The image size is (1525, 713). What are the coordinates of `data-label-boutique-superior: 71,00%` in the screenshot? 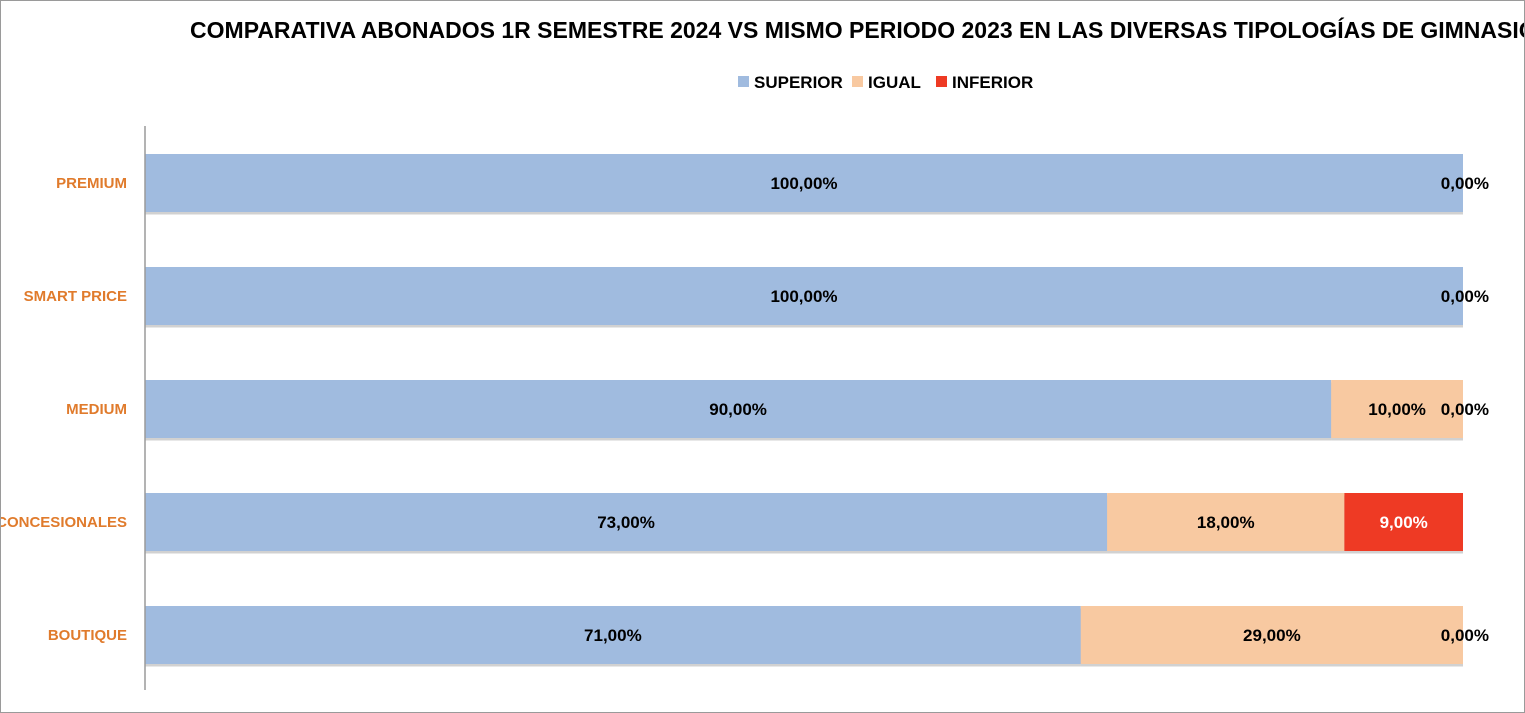 It's located at (613, 635).